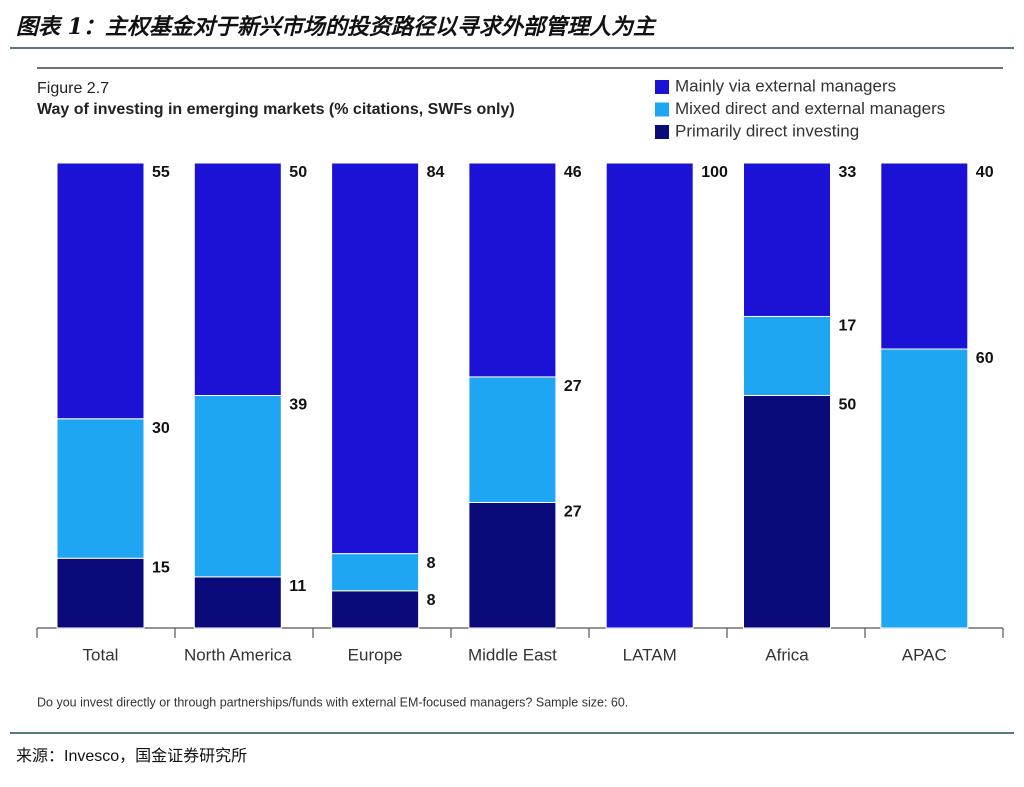  Describe the element at coordinates (810, 108) in the screenshot. I see `legend-label: Mixed direct and external managers` at that location.